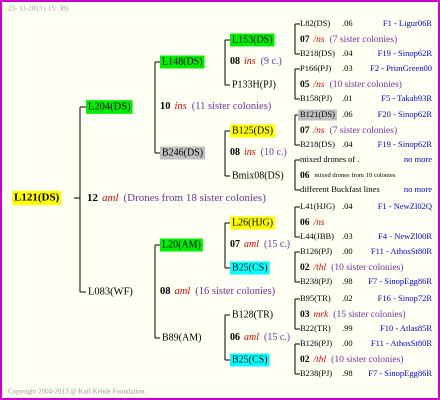 This screenshot has width=440, height=400. I want to click on node: L204(DS), so click(109, 107).